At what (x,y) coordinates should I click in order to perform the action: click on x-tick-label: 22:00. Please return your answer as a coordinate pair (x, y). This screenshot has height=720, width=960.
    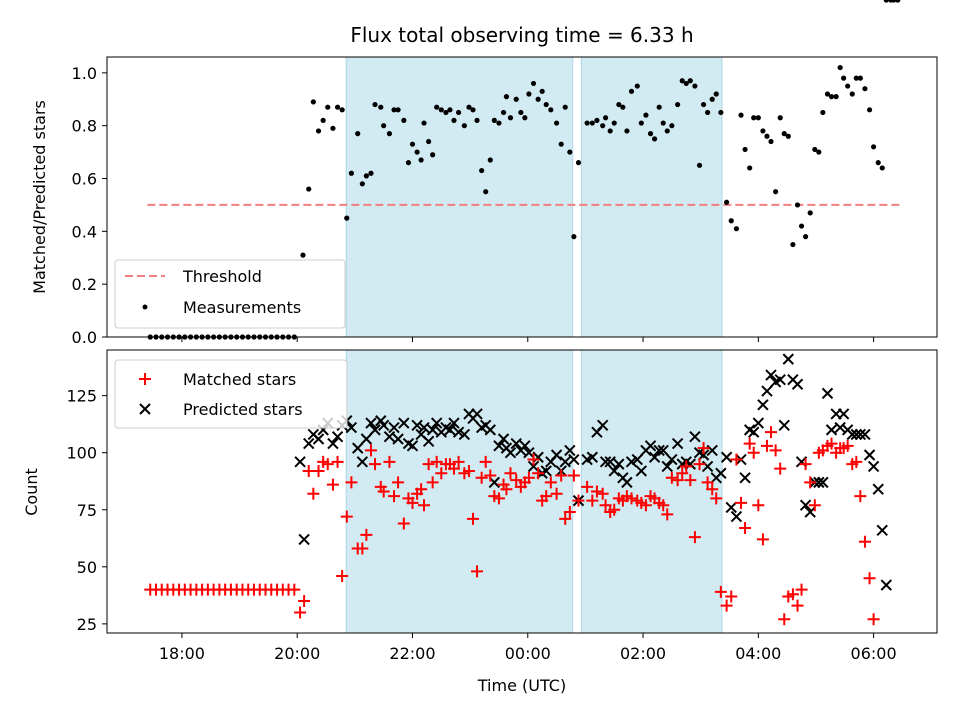
    Looking at the image, I should click on (412, 653).